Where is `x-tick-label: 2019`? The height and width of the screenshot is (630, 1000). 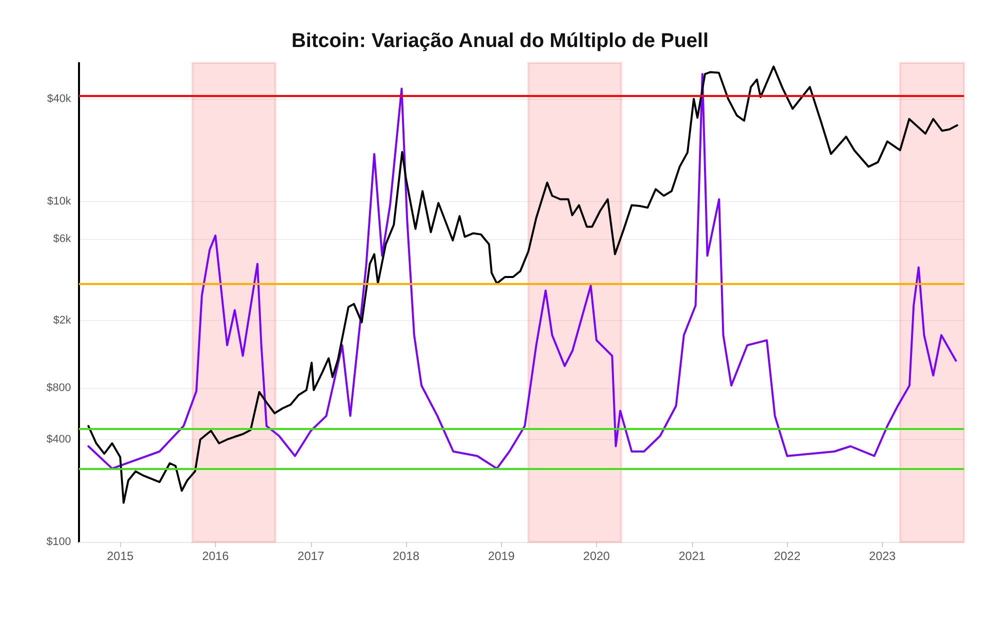
x-tick-label: 2019 is located at coordinates (501, 556).